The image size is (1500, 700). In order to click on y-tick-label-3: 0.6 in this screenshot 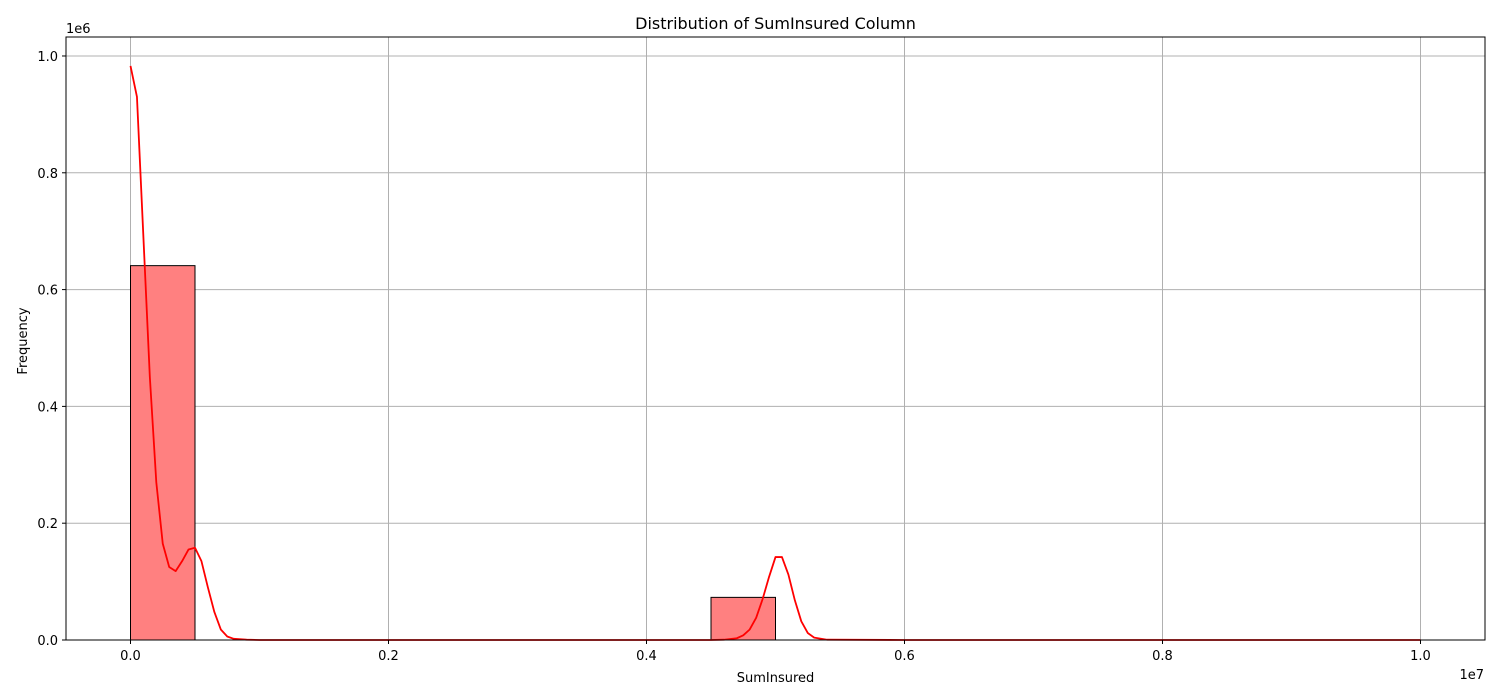, I will do `click(47, 291)`.